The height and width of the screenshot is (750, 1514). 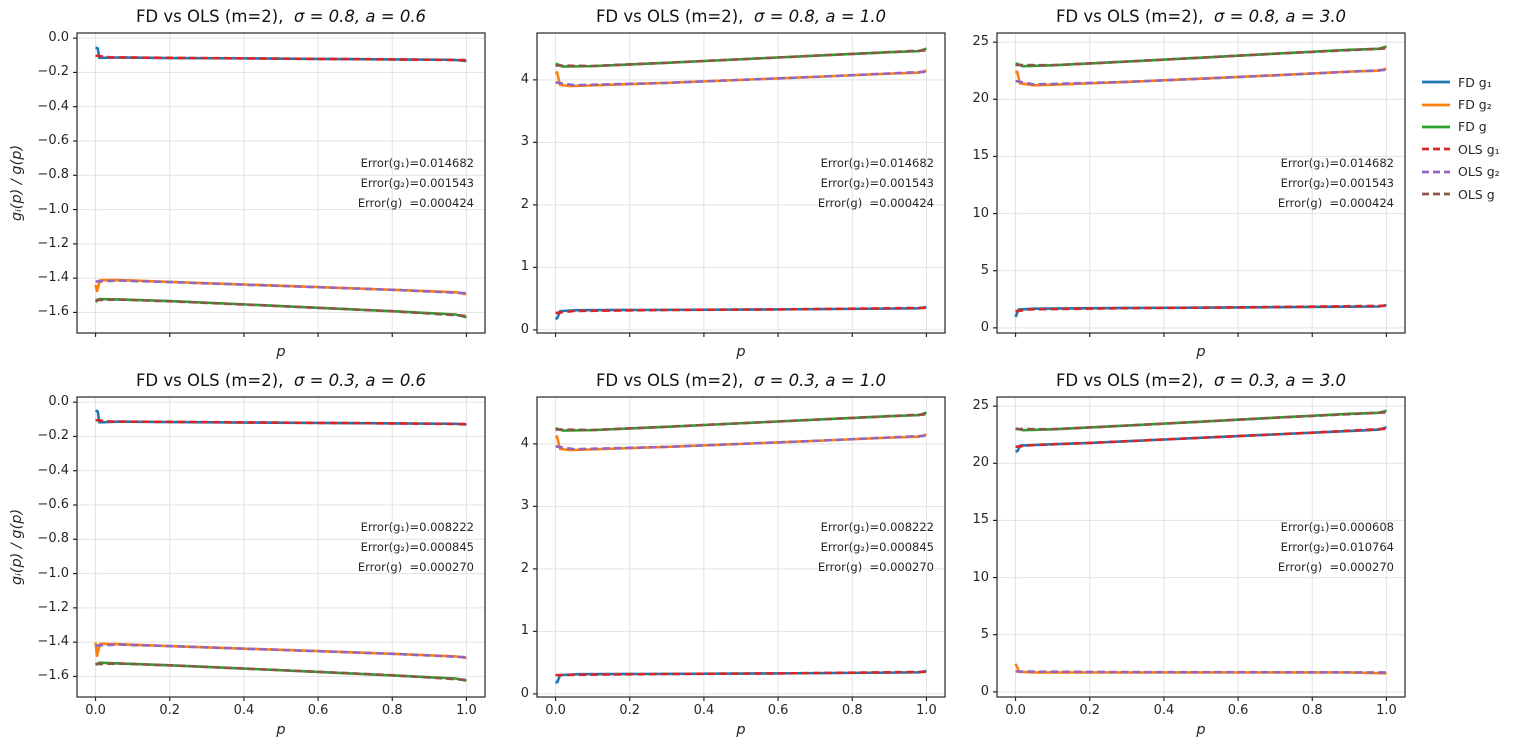 I want to click on y-tick-label: 0, so click(x=524, y=329).